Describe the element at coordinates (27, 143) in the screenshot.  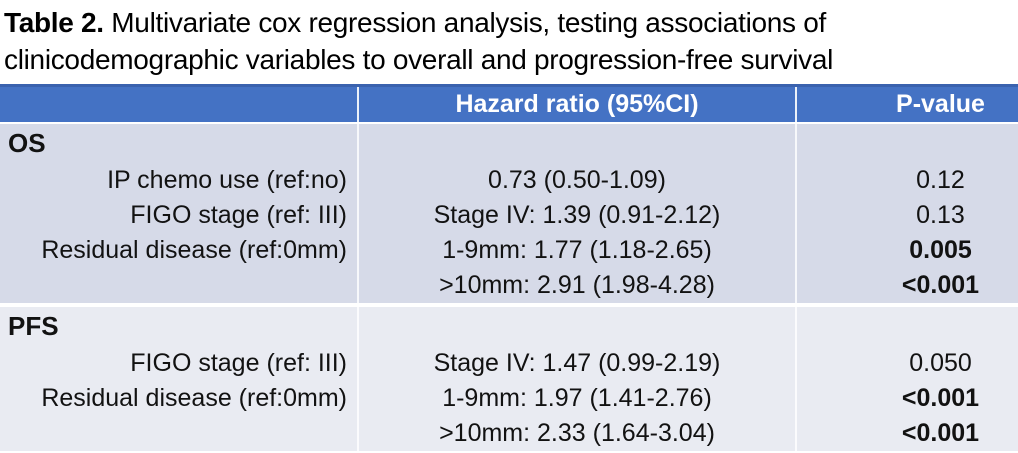
I see `os-section-label: OS` at that location.